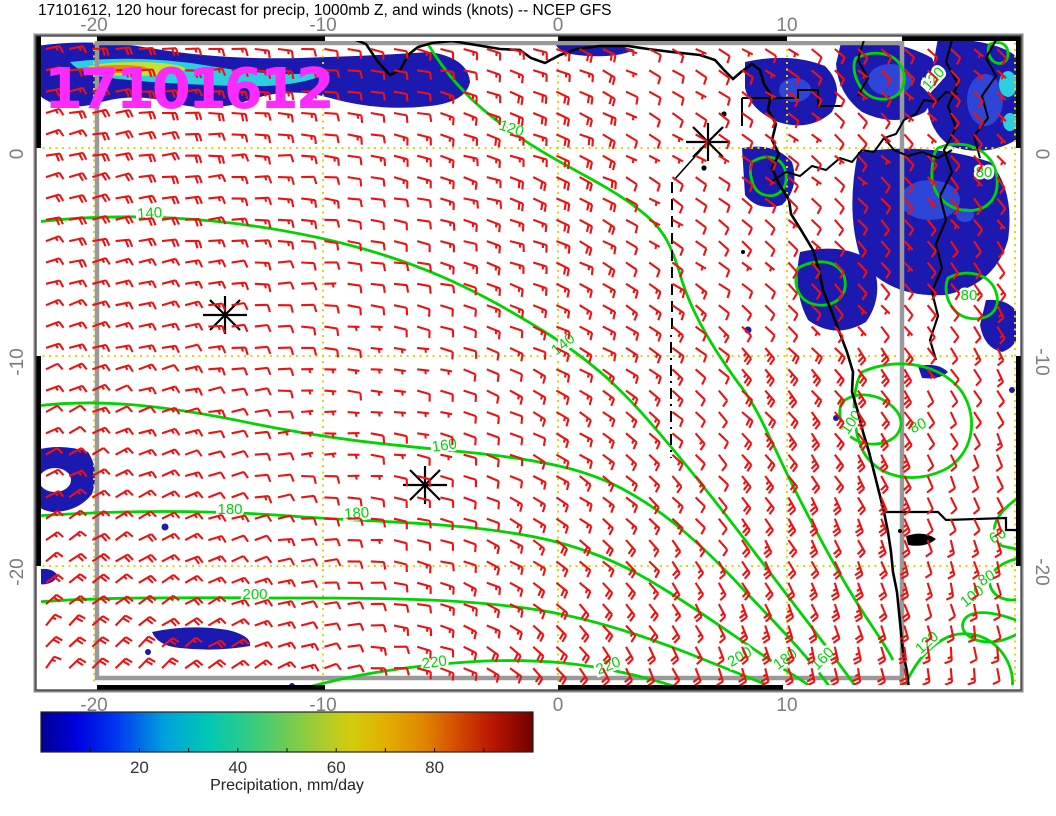  What do you see at coordinates (434, 767) in the screenshot?
I see `colorbar-tick-label: 80` at bounding box center [434, 767].